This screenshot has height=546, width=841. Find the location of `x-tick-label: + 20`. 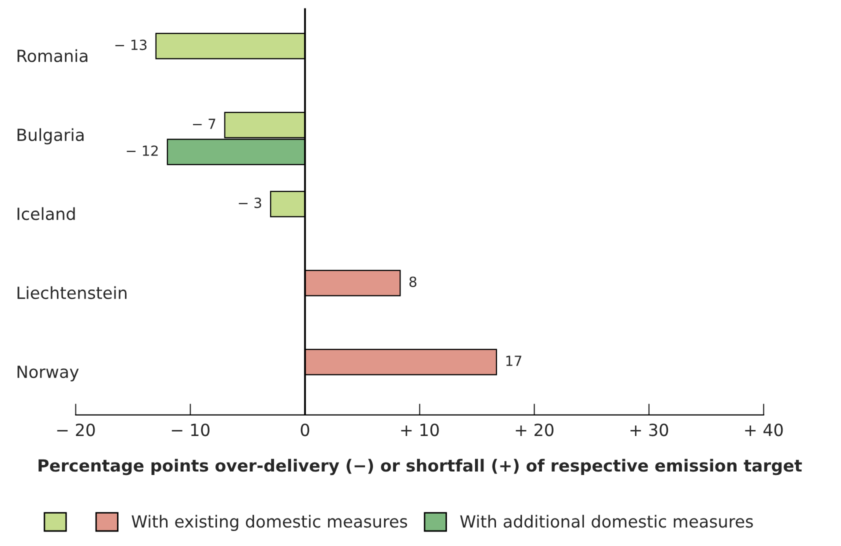

x-tick-label: + 20 is located at coordinates (535, 430).